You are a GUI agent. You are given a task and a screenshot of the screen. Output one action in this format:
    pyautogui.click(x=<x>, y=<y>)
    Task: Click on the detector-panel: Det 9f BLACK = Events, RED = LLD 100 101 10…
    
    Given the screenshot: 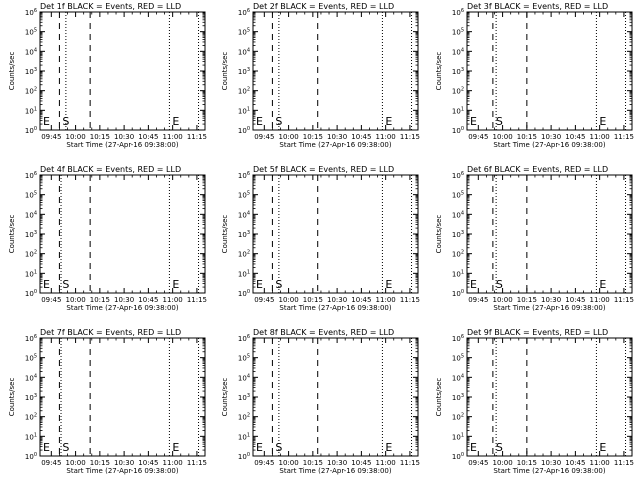 What is the action you would take?
    pyautogui.click(x=534, y=401)
    